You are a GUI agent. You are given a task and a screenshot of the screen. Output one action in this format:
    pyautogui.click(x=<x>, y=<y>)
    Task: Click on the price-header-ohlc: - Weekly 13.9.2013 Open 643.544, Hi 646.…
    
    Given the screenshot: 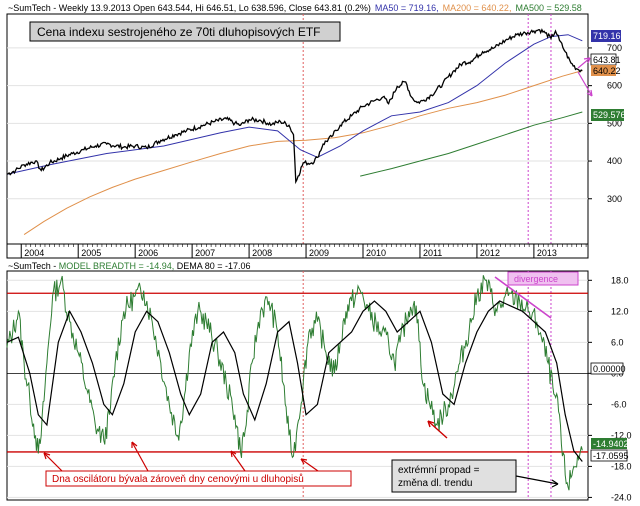 What is the action you would take?
    pyautogui.click(x=211, y=8)
    